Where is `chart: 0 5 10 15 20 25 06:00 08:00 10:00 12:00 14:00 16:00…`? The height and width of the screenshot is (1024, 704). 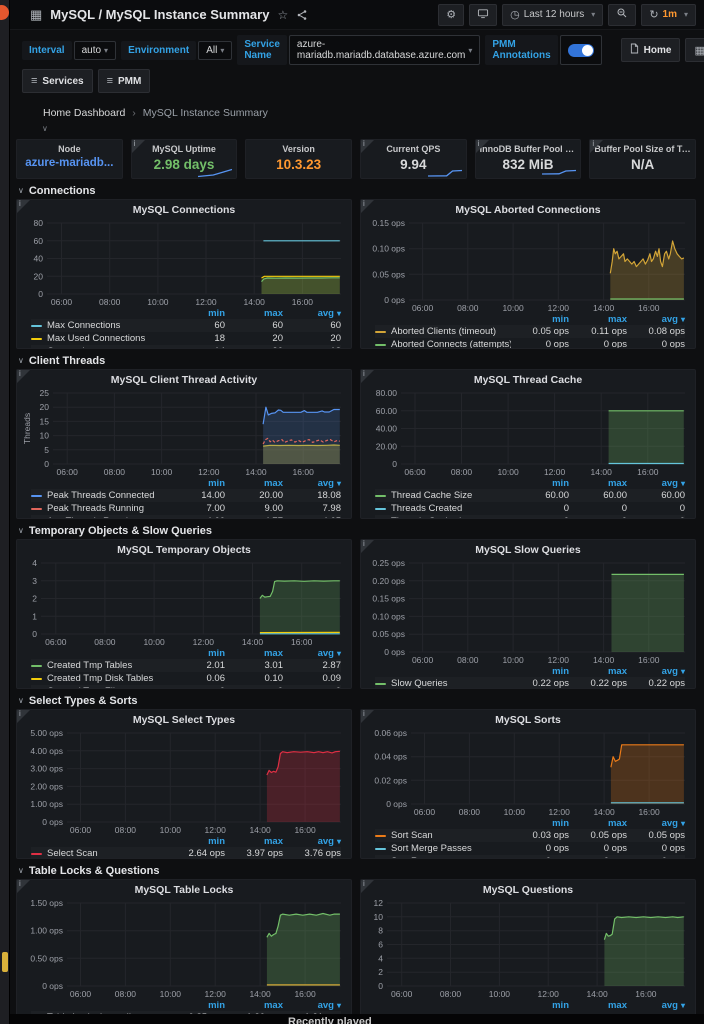
chart: 0 5 10 15 20 25 06:00 08:00 10:00 12:00 14:00 16:00… is located at coordinates (183, 432).